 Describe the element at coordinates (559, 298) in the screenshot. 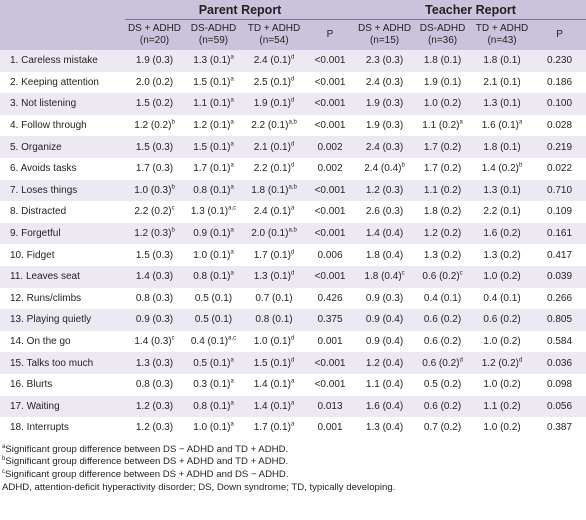

I see `table-cell: 0.266` at that location.